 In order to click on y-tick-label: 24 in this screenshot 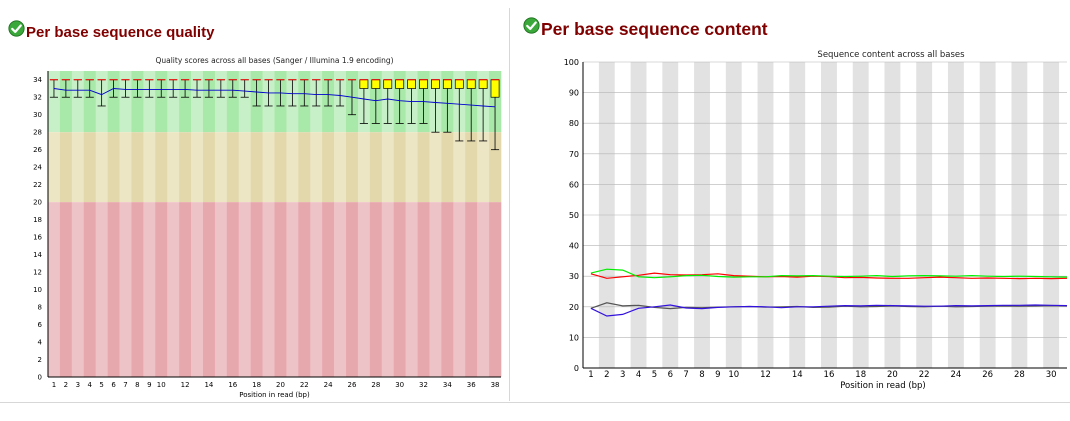, I will do `click(37, 168)`.